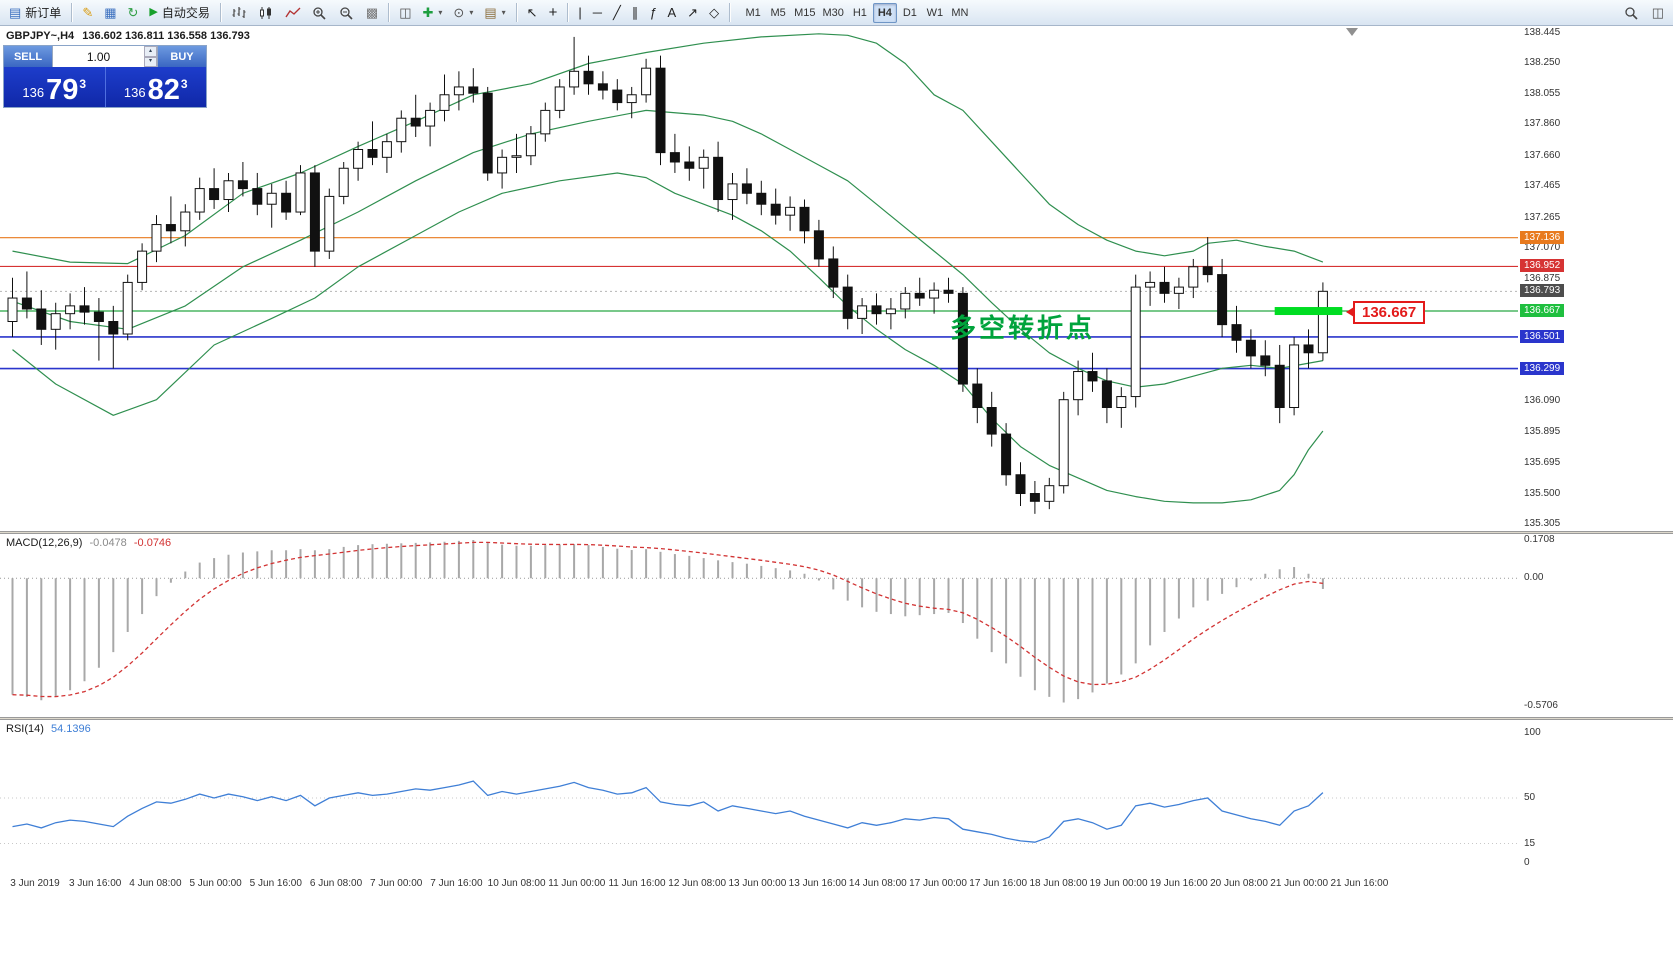  I want to click on time-axis-label: 13 Jun 00:00, so click(757, 883).